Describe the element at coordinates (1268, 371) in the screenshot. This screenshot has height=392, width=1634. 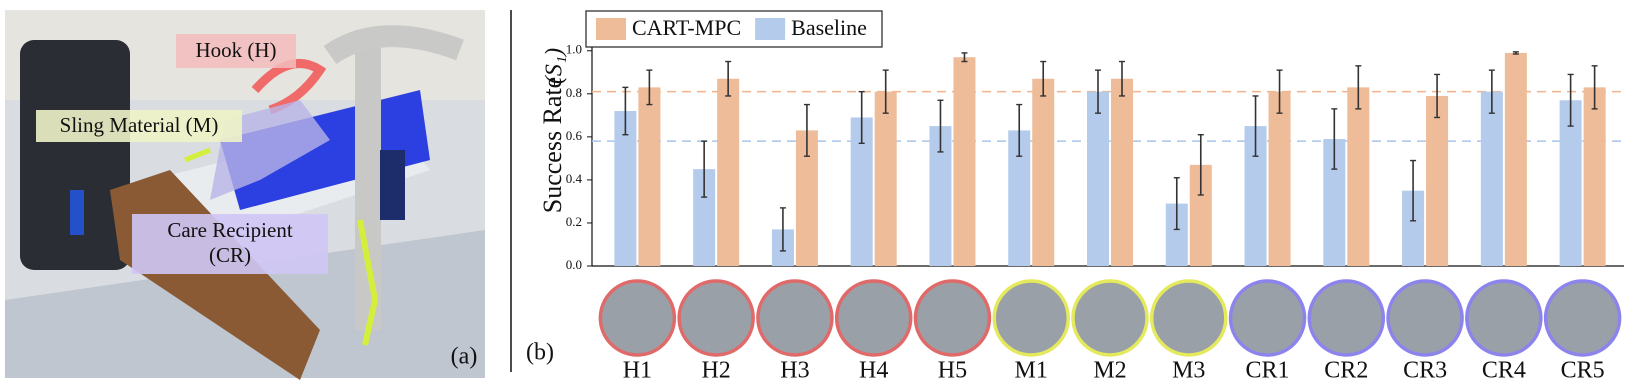
I see `x-tick-label: CR1` at that location.